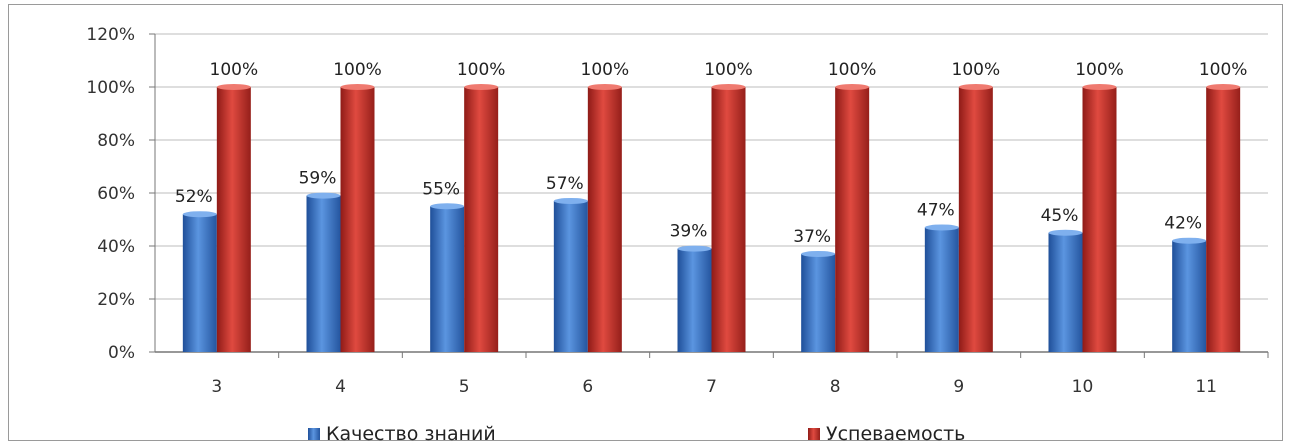  Describe the element at coordinates (812, 237) in the screenshot. I see `data-label: 37%` at that location.